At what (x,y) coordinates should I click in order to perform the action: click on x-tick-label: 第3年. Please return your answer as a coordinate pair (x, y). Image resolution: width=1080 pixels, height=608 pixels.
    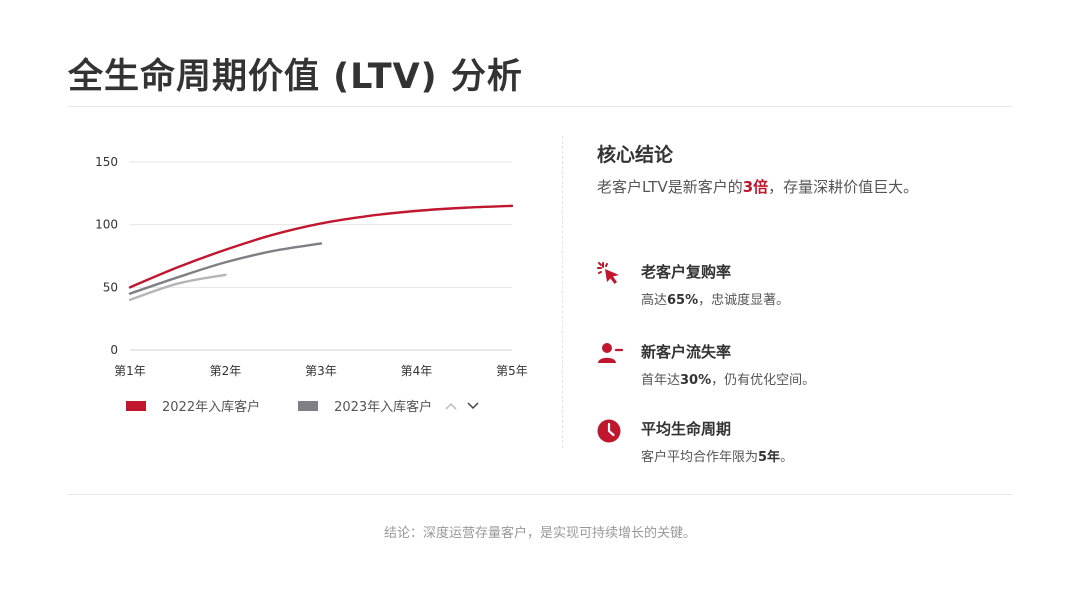
    Looking at the image, I should click on (321, 371).